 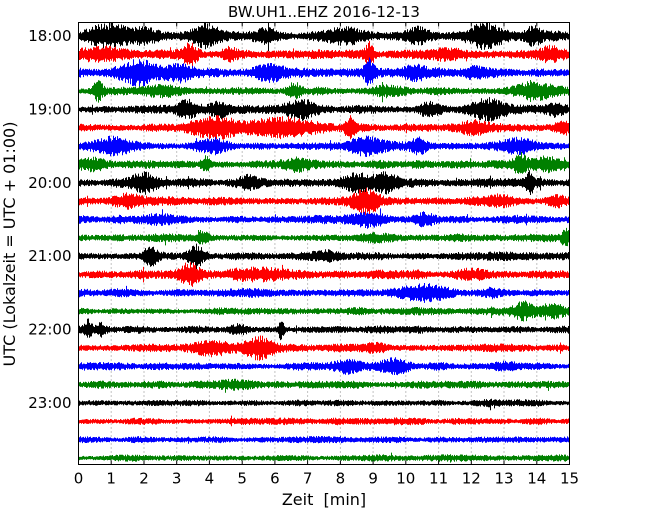 What do you see at coordinates (373, 479) in the screenshot?
I see `x-tick-label: 9` at bounding box center [373, 479].